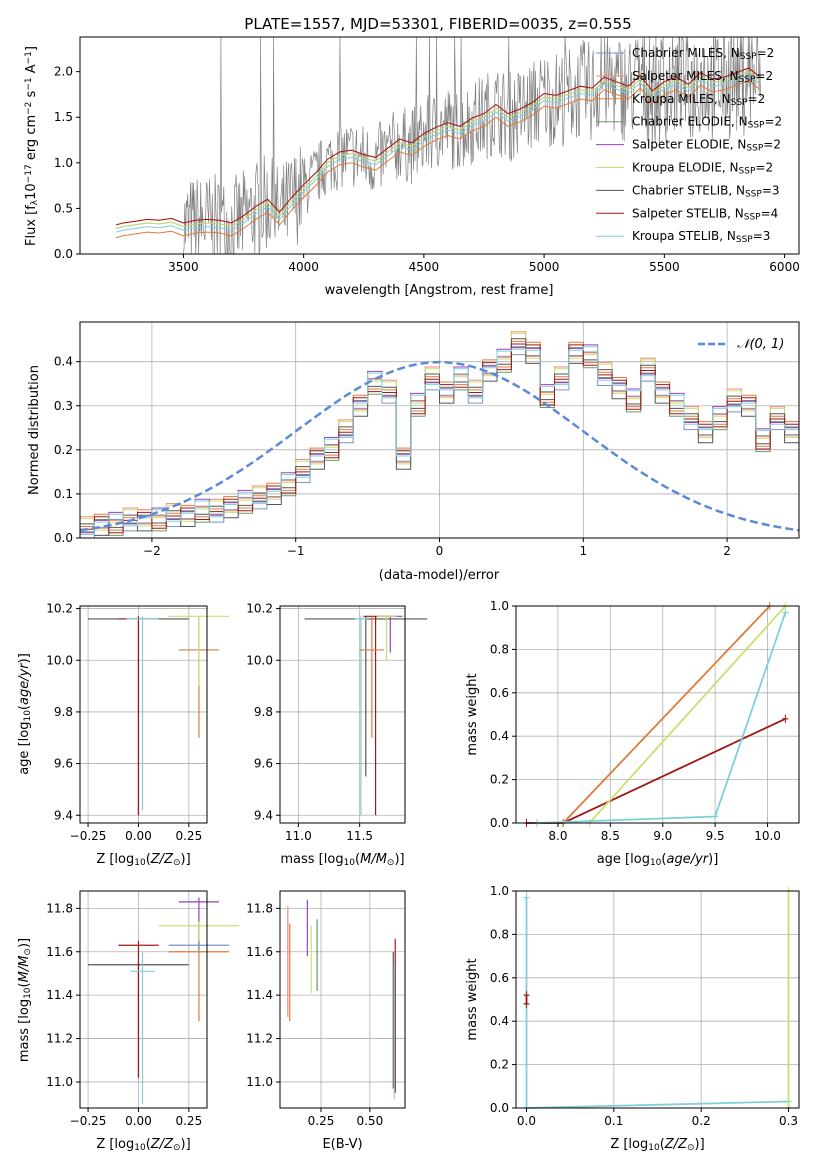 This screenshot has height=1170, width=819. I want to click on x-tick-label: −2, so click(152, 551).